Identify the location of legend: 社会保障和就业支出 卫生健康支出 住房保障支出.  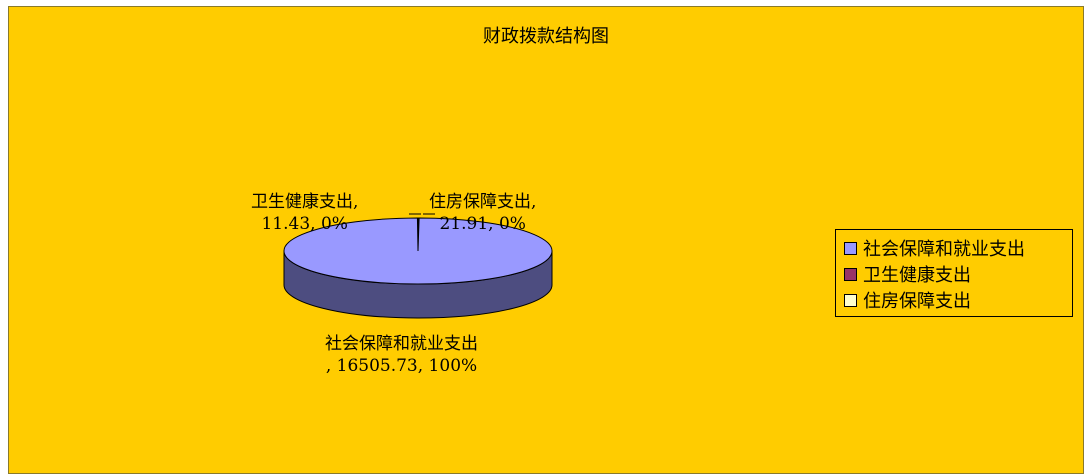
(954, 273).